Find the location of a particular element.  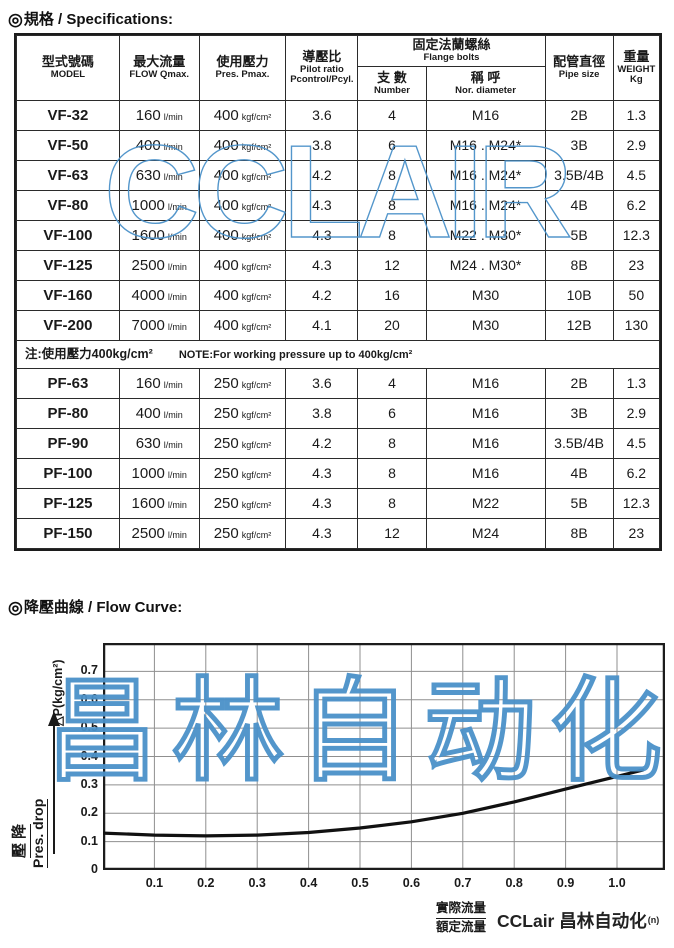

col-header-flow: 最大流量 FLOW Qmax. is located at coordinates (159, 68).